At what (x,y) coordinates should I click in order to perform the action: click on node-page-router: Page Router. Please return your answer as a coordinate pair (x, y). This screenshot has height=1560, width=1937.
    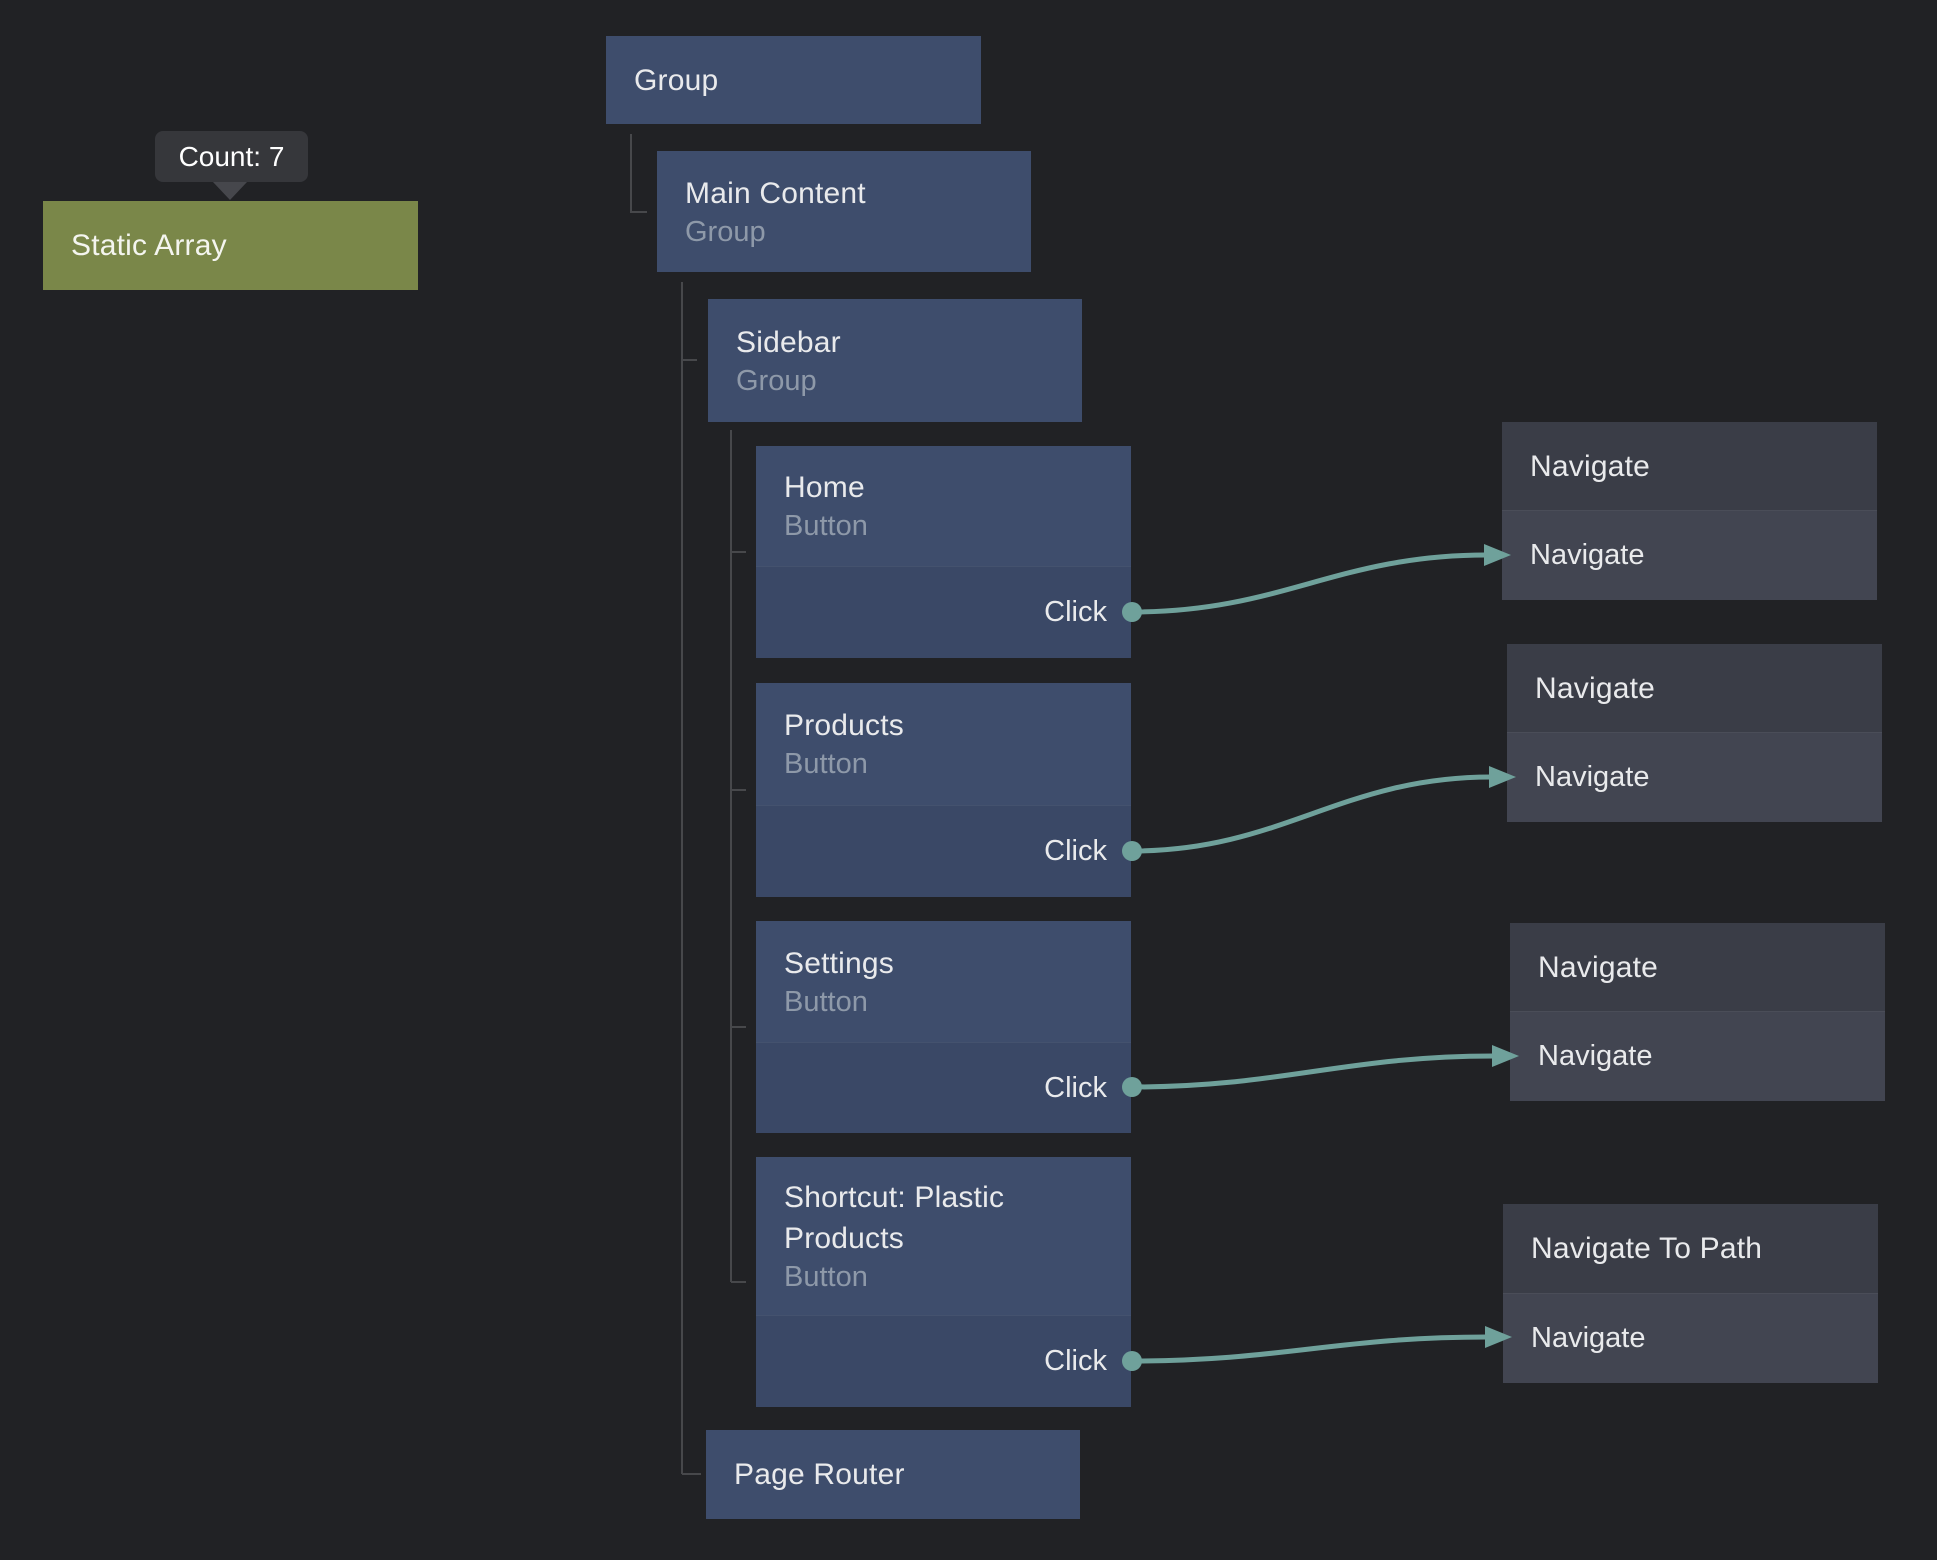
    Looking at the image, I should click on (893, 1474).